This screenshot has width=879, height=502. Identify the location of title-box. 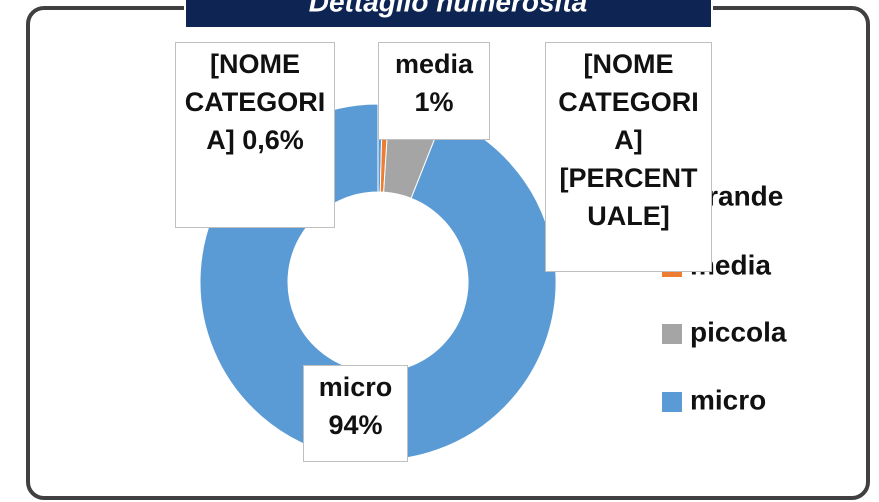
(448, 14).